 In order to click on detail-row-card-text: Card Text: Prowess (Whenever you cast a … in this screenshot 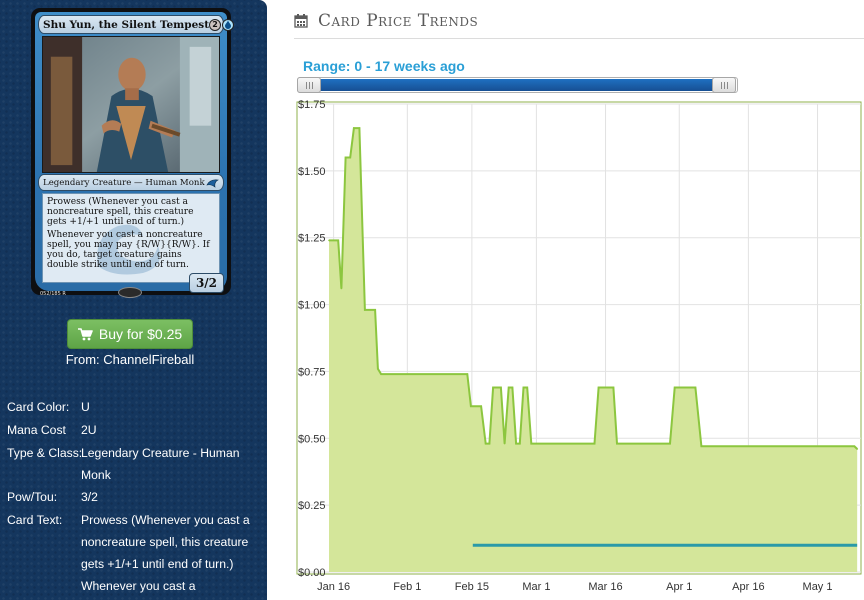, I will do `click(134, 553)`.